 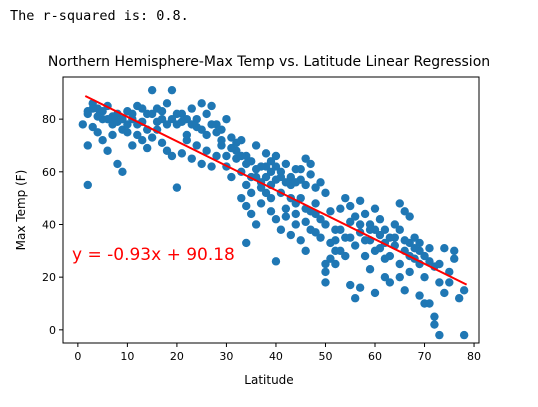 What do you see at coordinates (99, 16) in the screenshot?
I see `r-squared-output: The r-squared is: 0.8.` at bounding box center [99, 16].